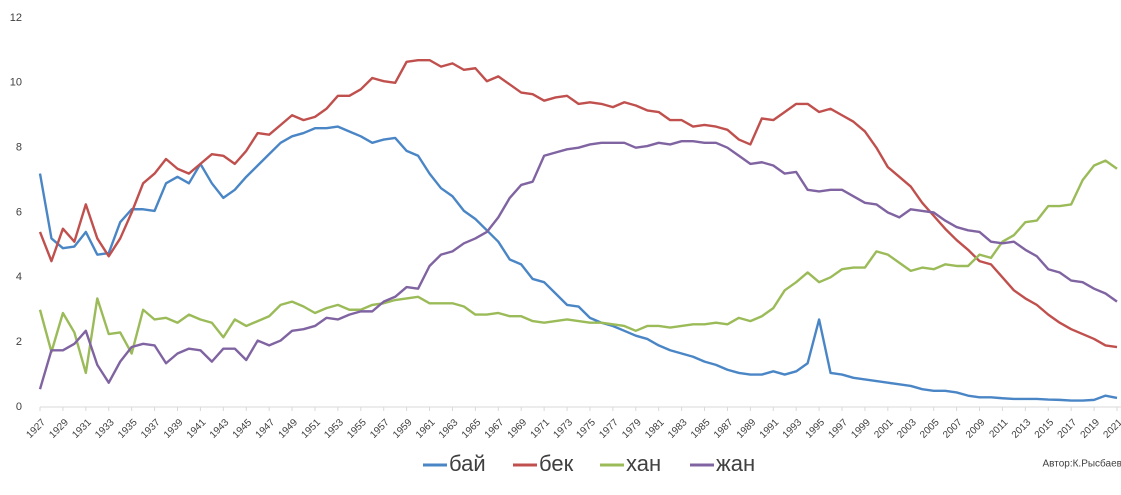 The height and width of the screenshot is (495, 1121). I want to click on x-tick-label: 1933, so click(105, 429).